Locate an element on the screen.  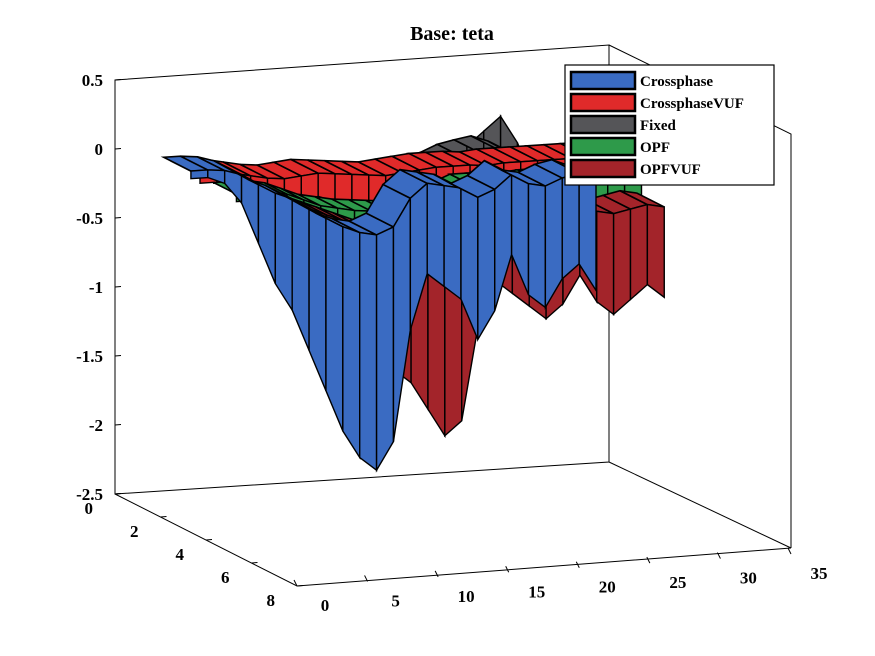
x-tick-label: 5 is located at coordinates (395, 600).